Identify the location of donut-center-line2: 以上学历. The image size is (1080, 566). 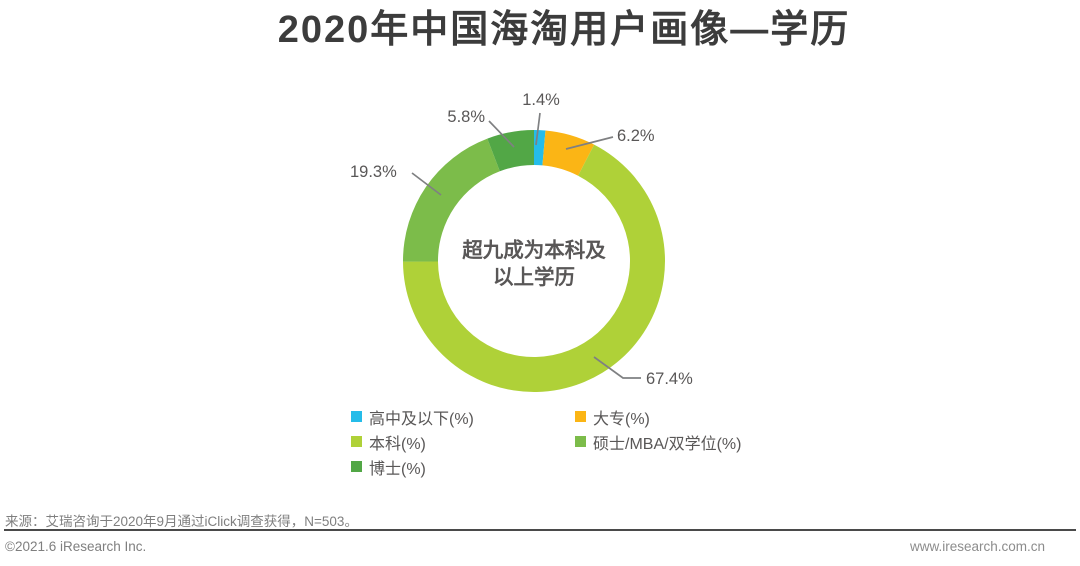
(534, 277).